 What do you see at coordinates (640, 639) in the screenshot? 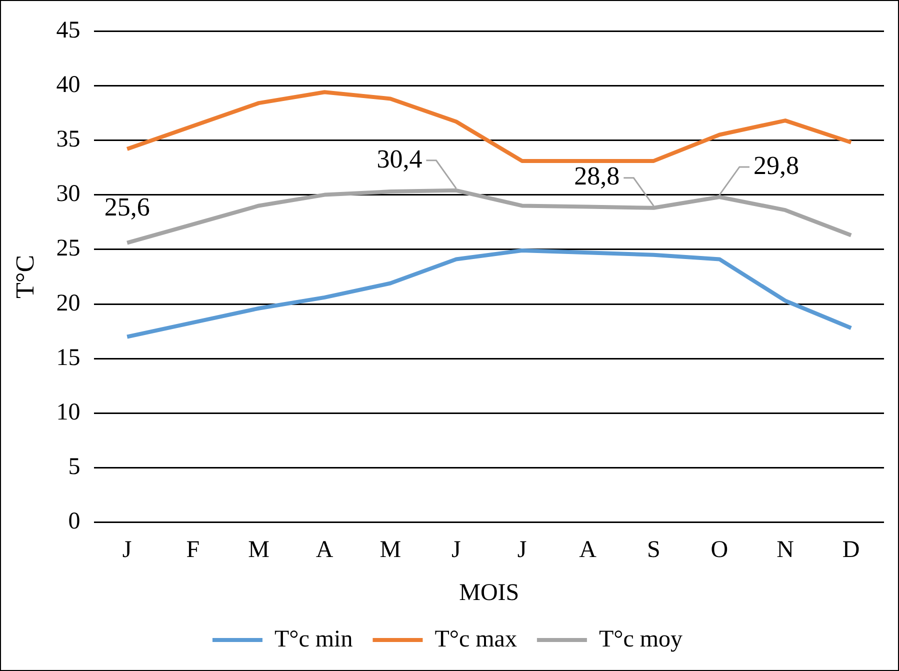
I see `legend-label: T°c moy` at bounding box center [640, 639].